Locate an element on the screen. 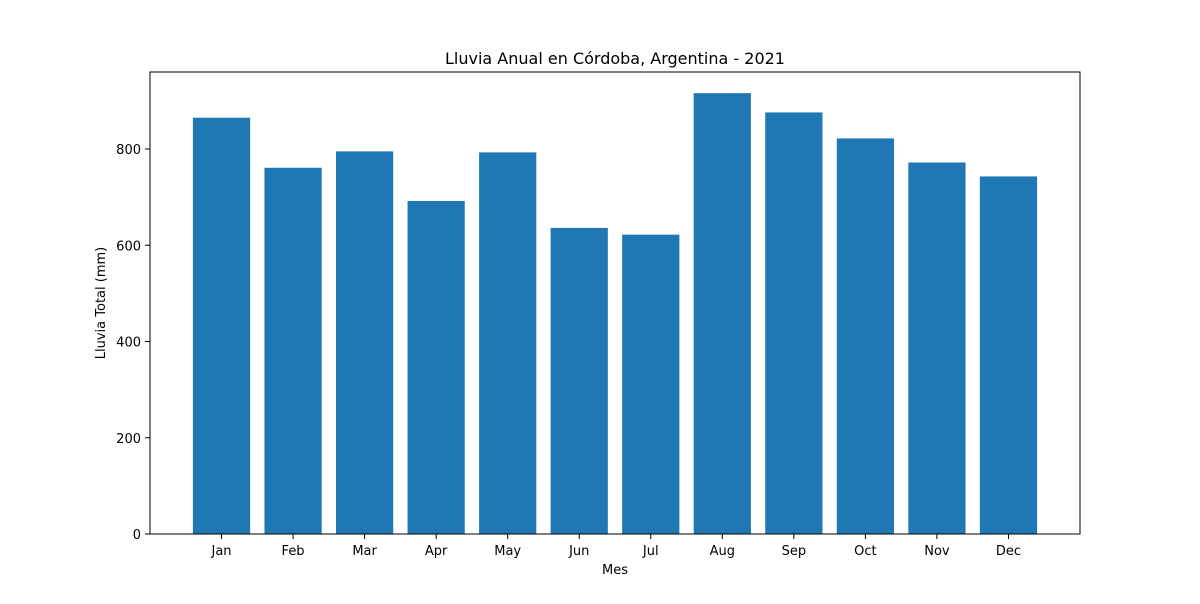 This screenshot has width=1200, height=604. bar-apr is located at coordinates (436, 367).